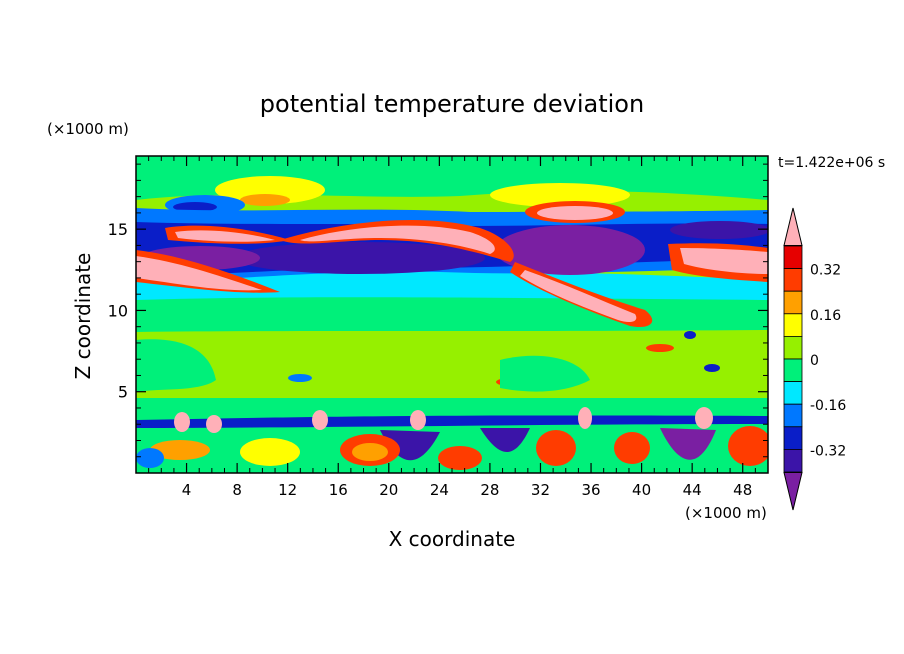 The width and height of the screenshot is (904, 654). What do you see at coordinates (578, 296) in the screenshot?
I see `pink-band-diagonal` at bounding box center [578, 296].